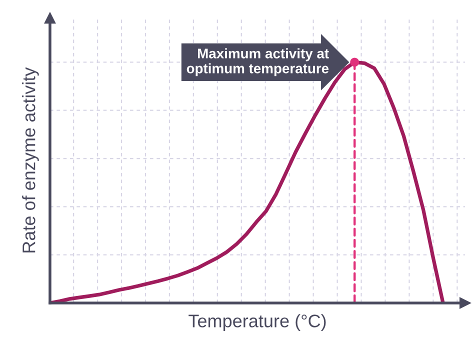 This screenshot has width=476, height=342. Describe the element at coordinates (257, 322) in the screenshot. I see `x-axis-title: Temperature (°C)` at that location.